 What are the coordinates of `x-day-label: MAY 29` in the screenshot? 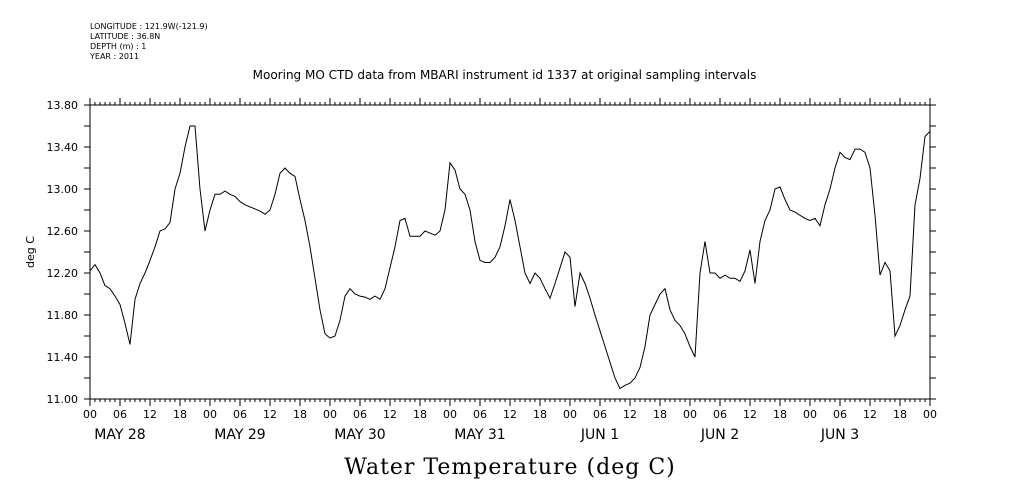 It's located at (239, 435).